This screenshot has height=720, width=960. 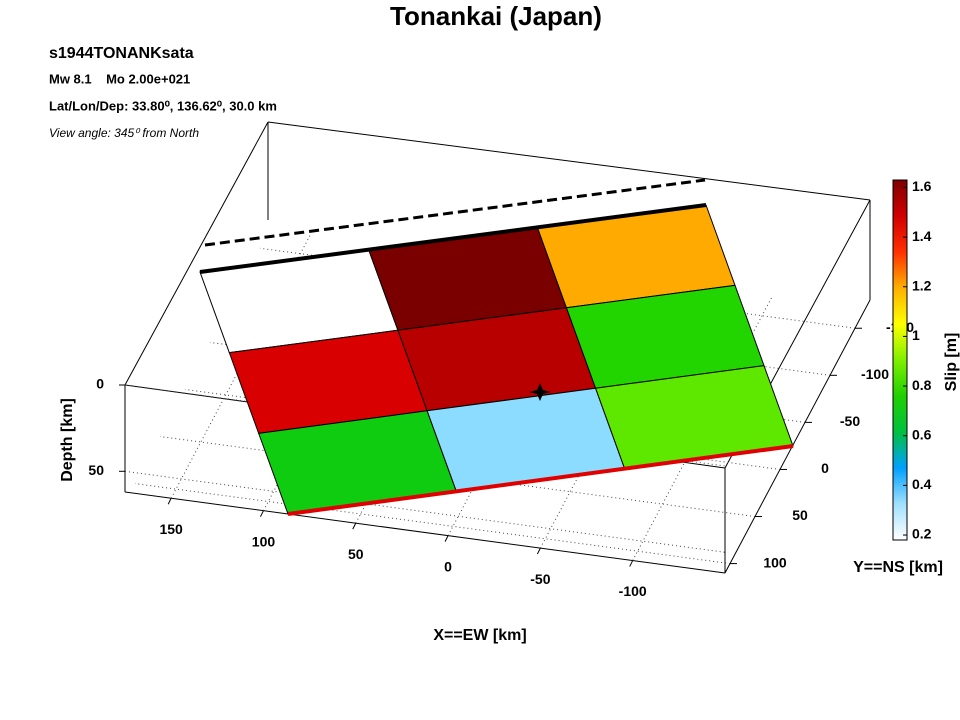 I want to click on fault-top, so click(x=453, y=238).